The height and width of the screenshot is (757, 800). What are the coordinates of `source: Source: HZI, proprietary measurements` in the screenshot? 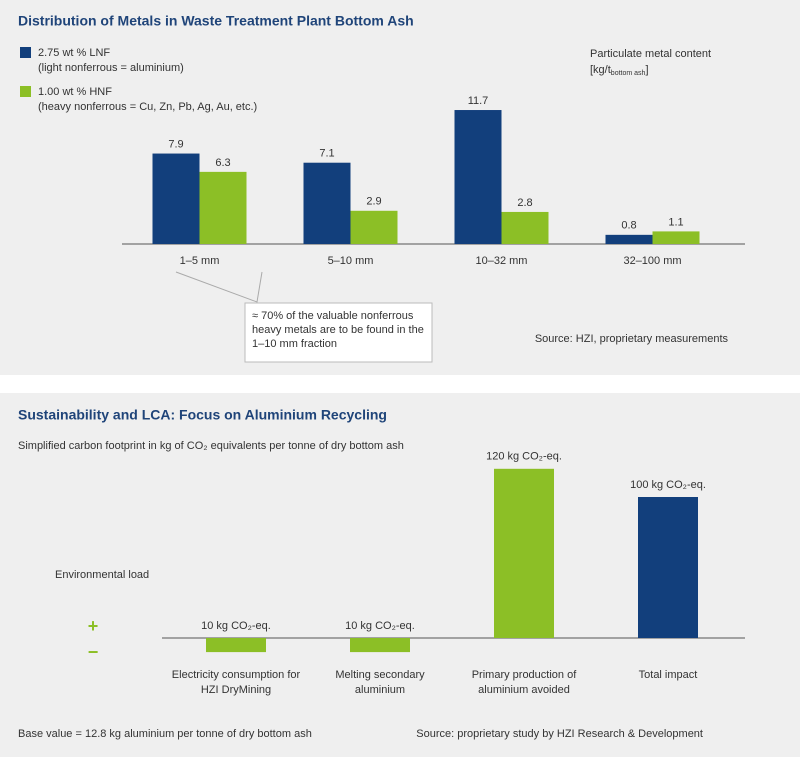 It's located at (632, 339).